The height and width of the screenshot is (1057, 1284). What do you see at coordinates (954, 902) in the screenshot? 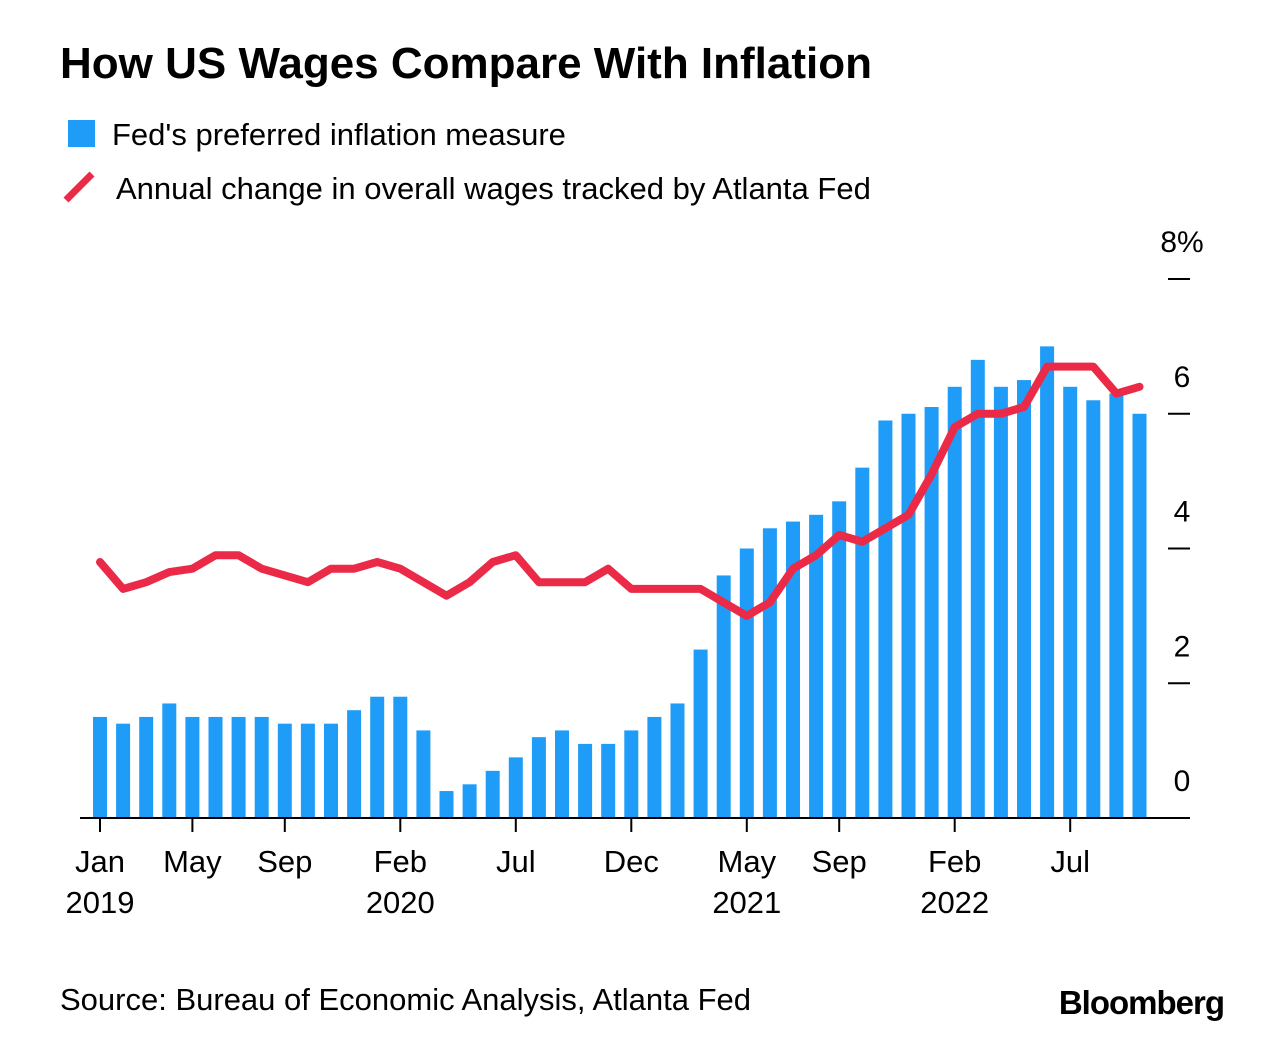
I see `x-tick-year: 2022` at bounding box center [954, 902].